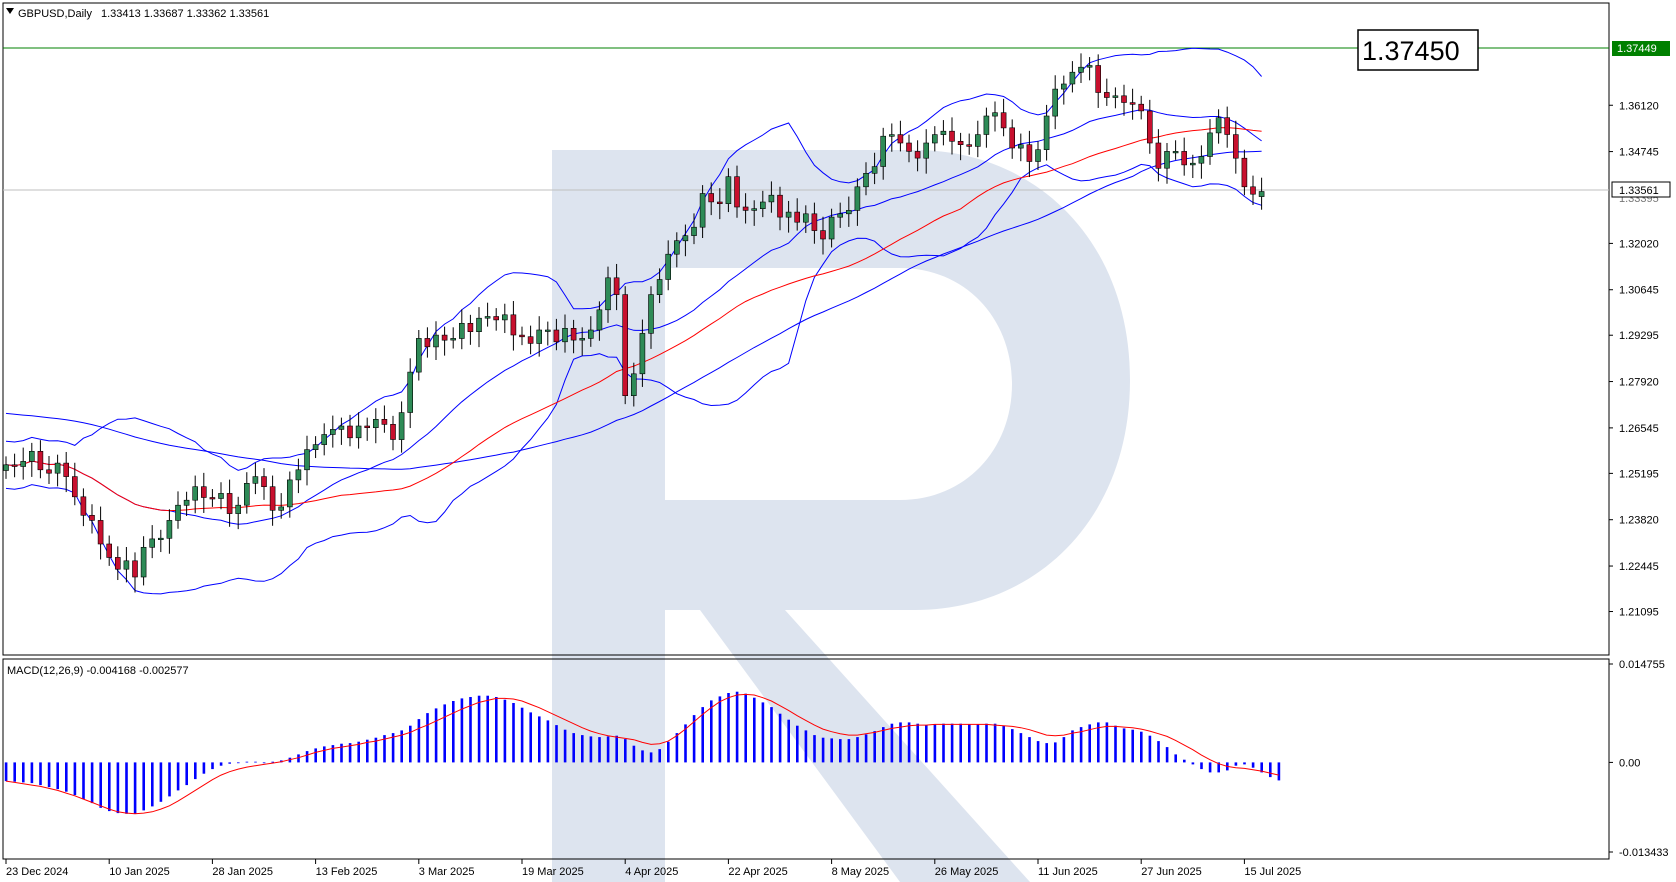  What do you see at coordinates (651, 872) in the screenshot?
I see `date-tick-label: 4 Apr 2025` at bounding box center [651, 872].